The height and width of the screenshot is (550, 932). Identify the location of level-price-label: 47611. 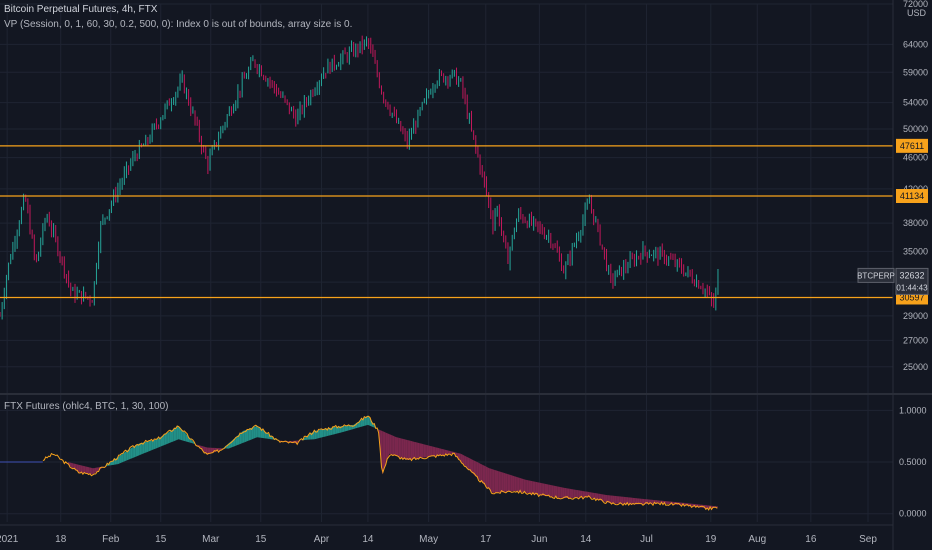
(912, 146).